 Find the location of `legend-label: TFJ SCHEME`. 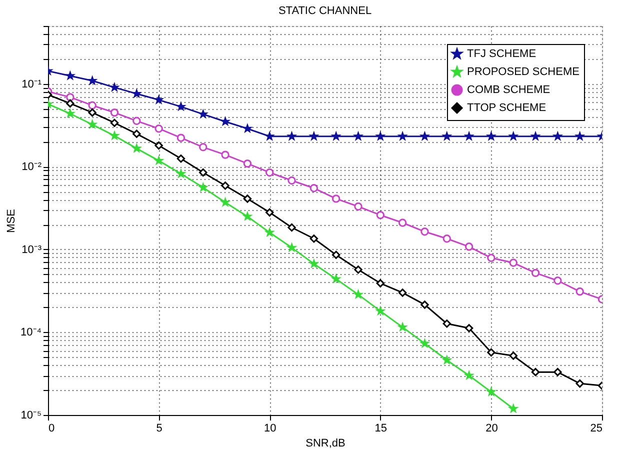

legend-label: TFJ SCHEME is located at coordinates (501, 54).